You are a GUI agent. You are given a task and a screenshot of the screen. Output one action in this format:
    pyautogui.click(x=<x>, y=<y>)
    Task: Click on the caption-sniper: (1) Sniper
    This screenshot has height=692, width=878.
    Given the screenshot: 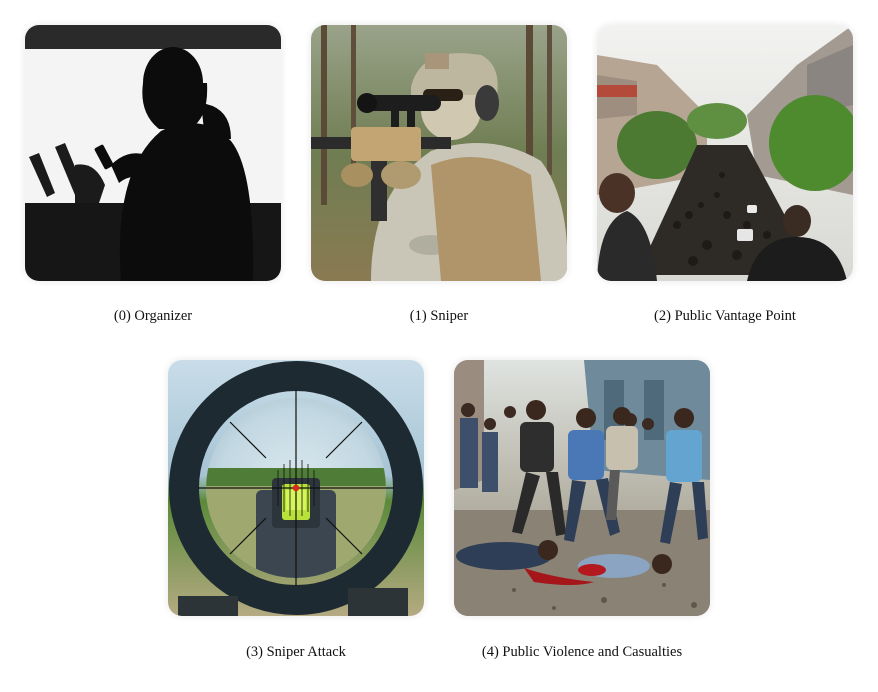 What is the action you would take?
    pyautogui.click(x=439, y=316)
    